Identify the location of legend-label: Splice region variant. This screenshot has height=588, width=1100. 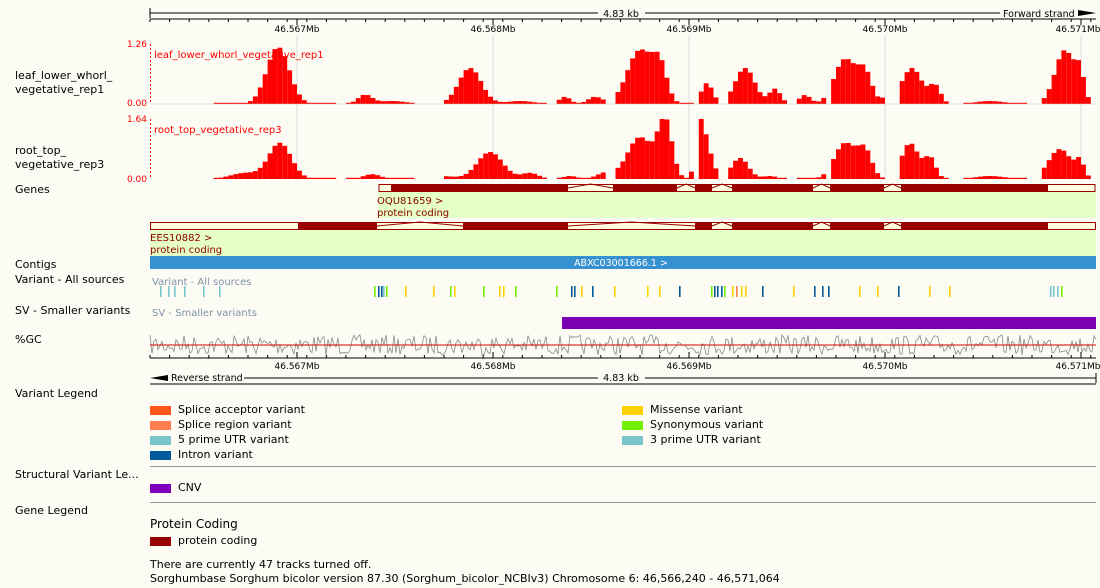
(235, 424).